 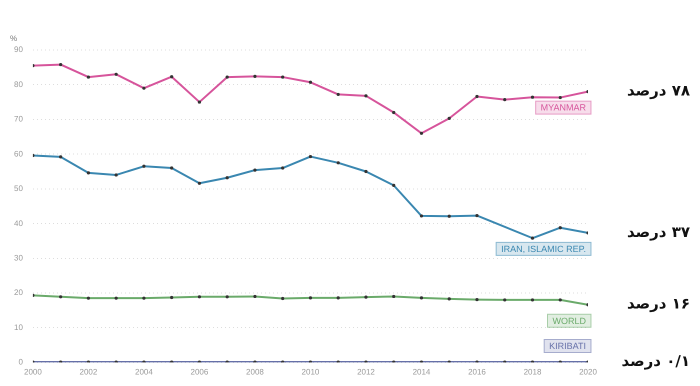 I want to click on y-tick-label: 70, so click(x=19, y=119).